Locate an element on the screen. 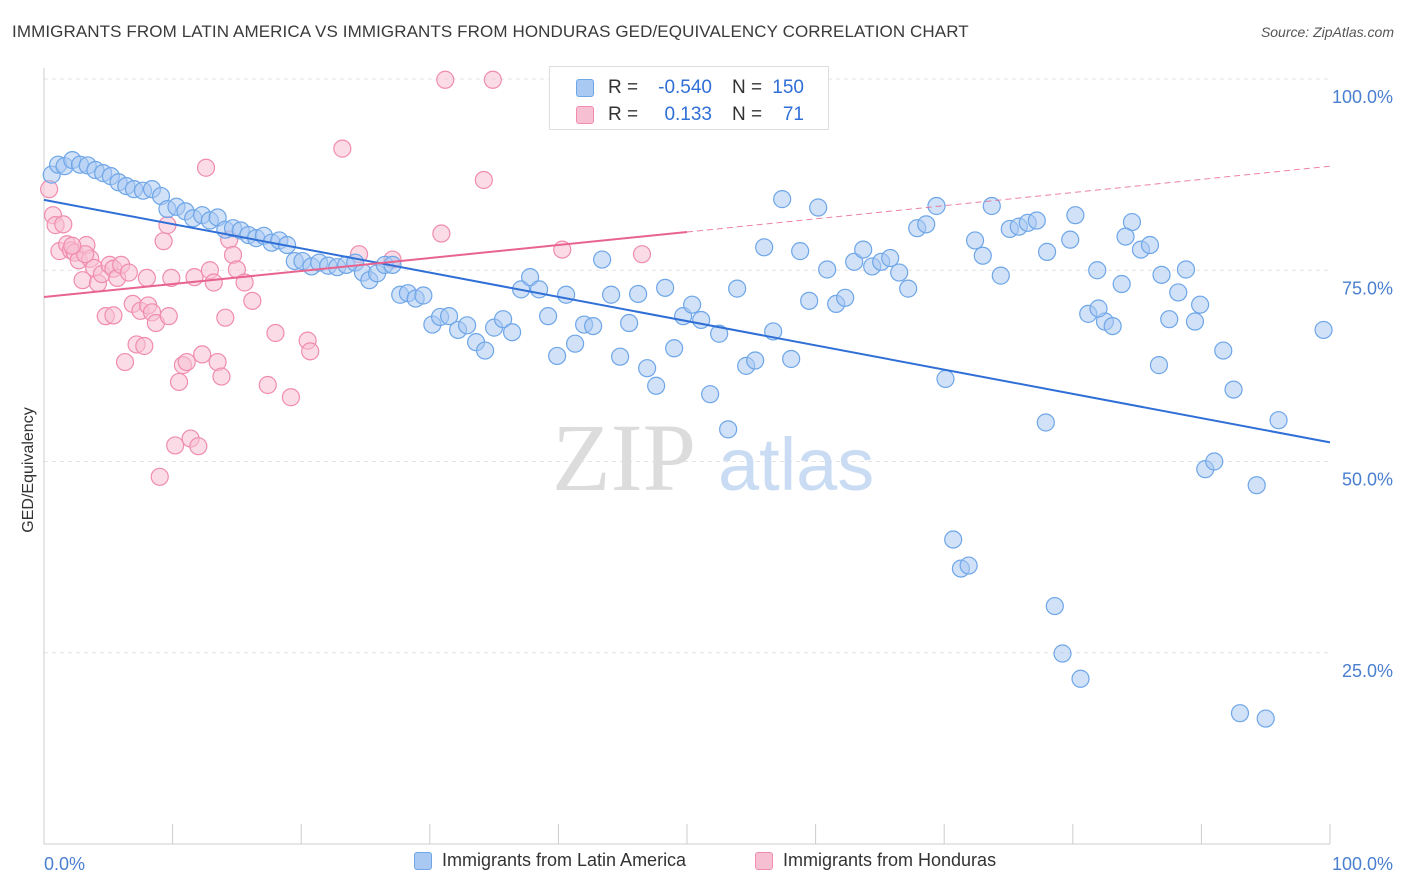  stats-row-honduras: R = 0.133 N = 71 is located at coordinates (689, 115).